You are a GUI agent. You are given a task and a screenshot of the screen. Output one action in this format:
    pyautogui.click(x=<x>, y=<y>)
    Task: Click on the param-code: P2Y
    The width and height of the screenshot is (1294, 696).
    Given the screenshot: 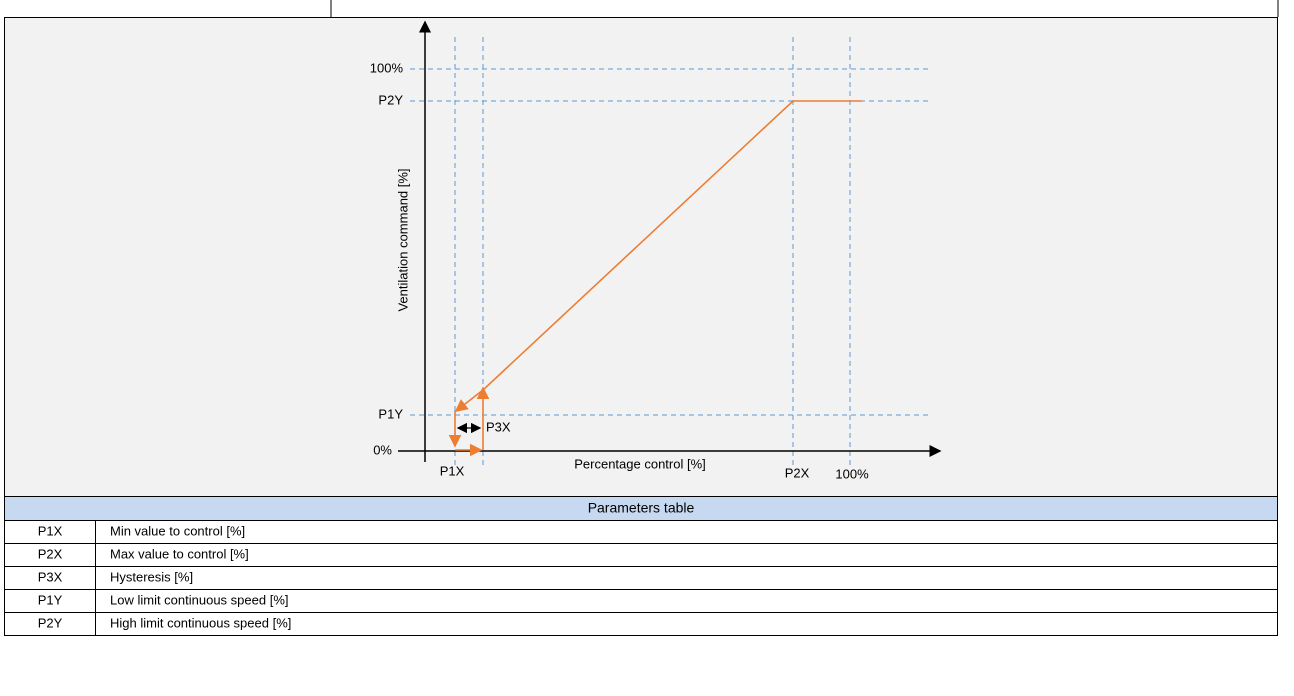 What is the action you would take?
    pyautogui.click(x=50, y=622)
    